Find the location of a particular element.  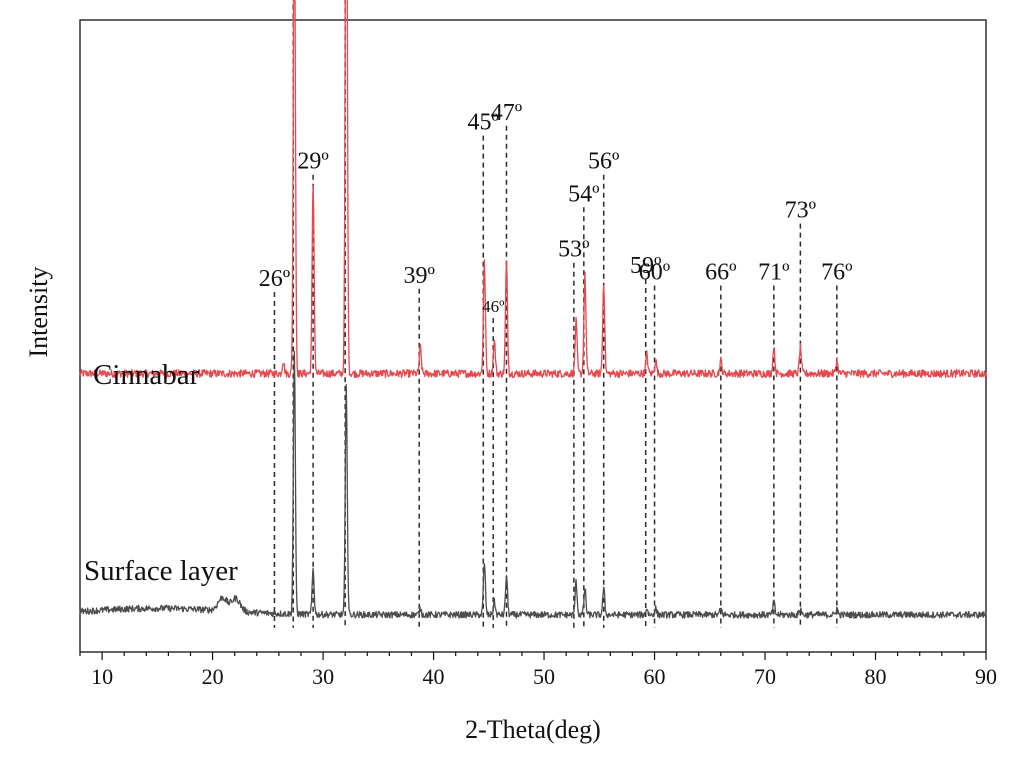

x-tick-label-60: 60 is located at coordinates (655, 676).